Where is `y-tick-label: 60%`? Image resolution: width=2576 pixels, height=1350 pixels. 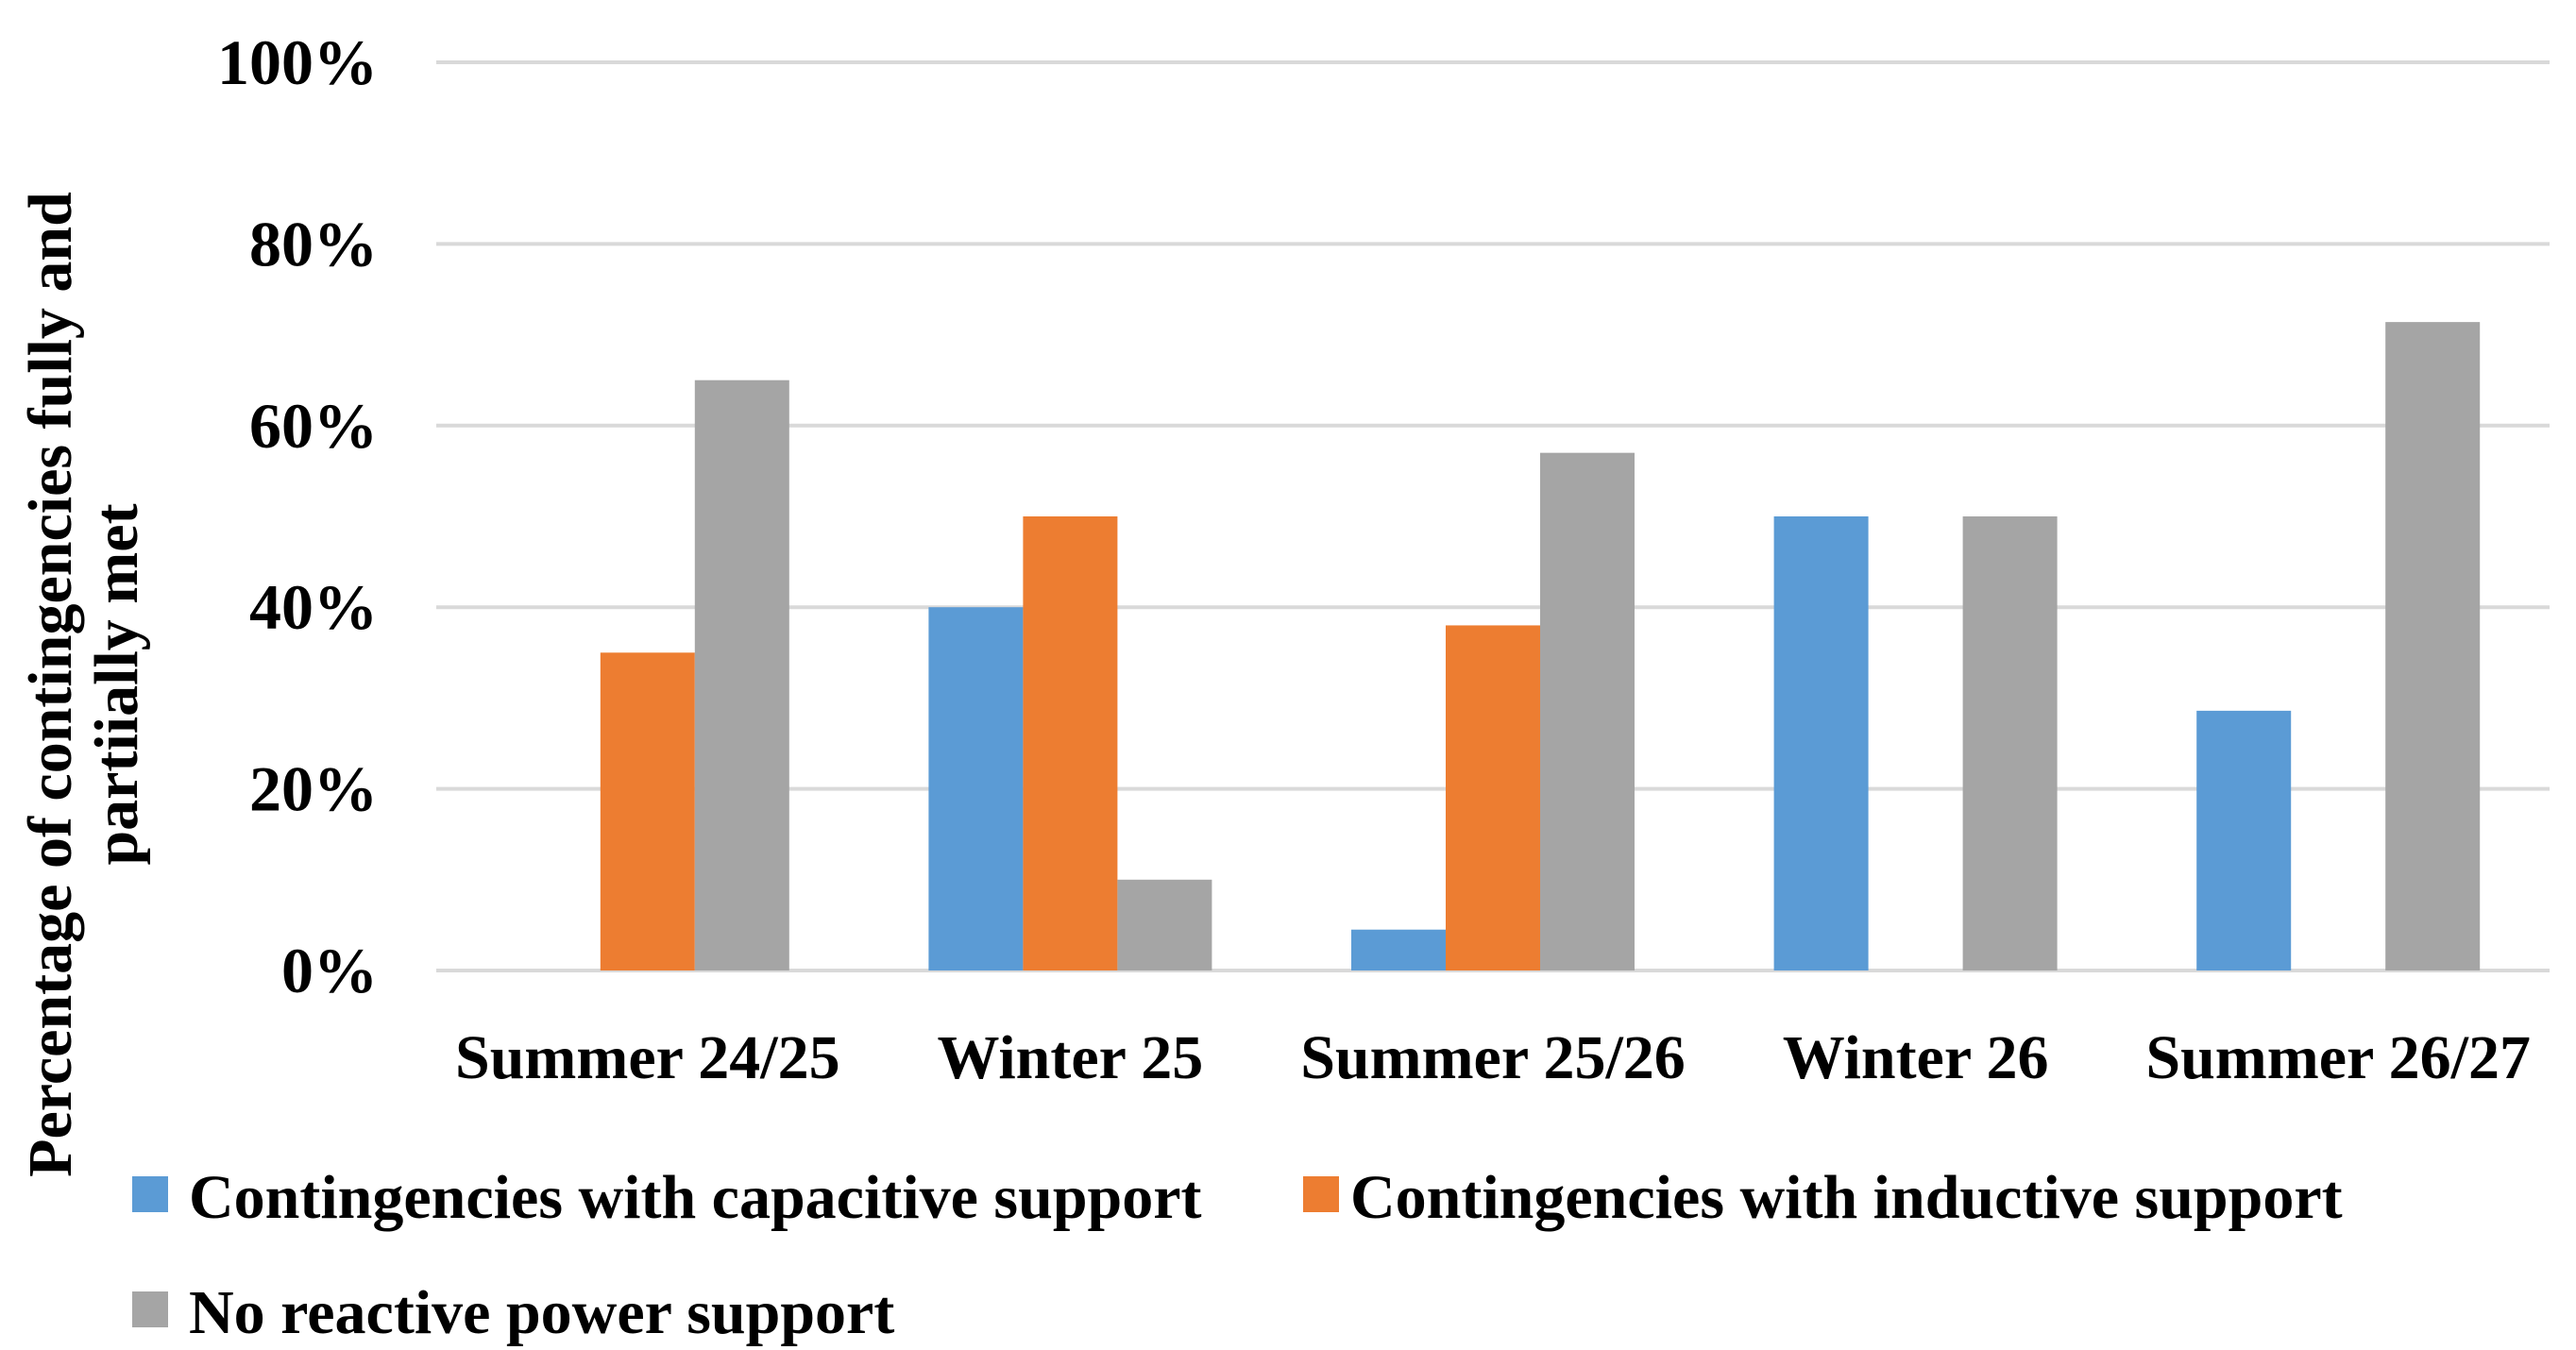
y-tick-label: 60% is located at coordinates (313, 426).